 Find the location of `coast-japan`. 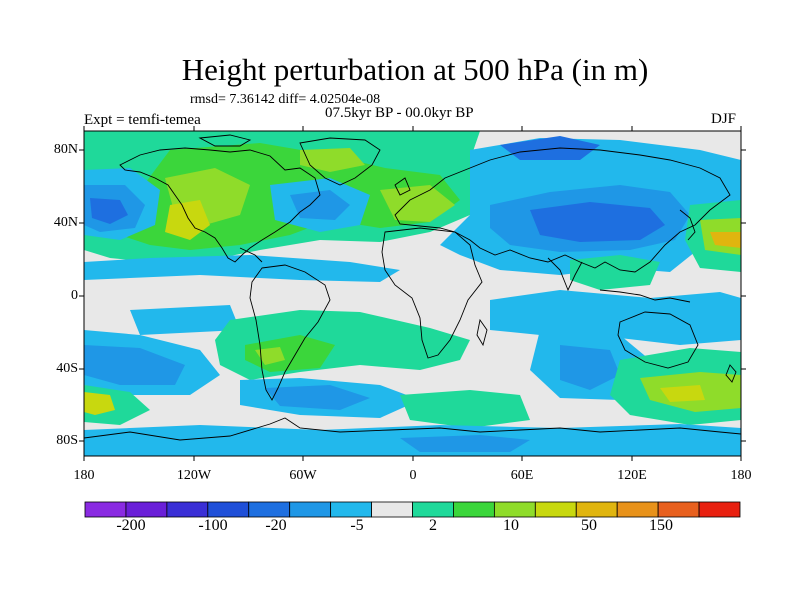

coast-japan is located at coordinates (687, 225).